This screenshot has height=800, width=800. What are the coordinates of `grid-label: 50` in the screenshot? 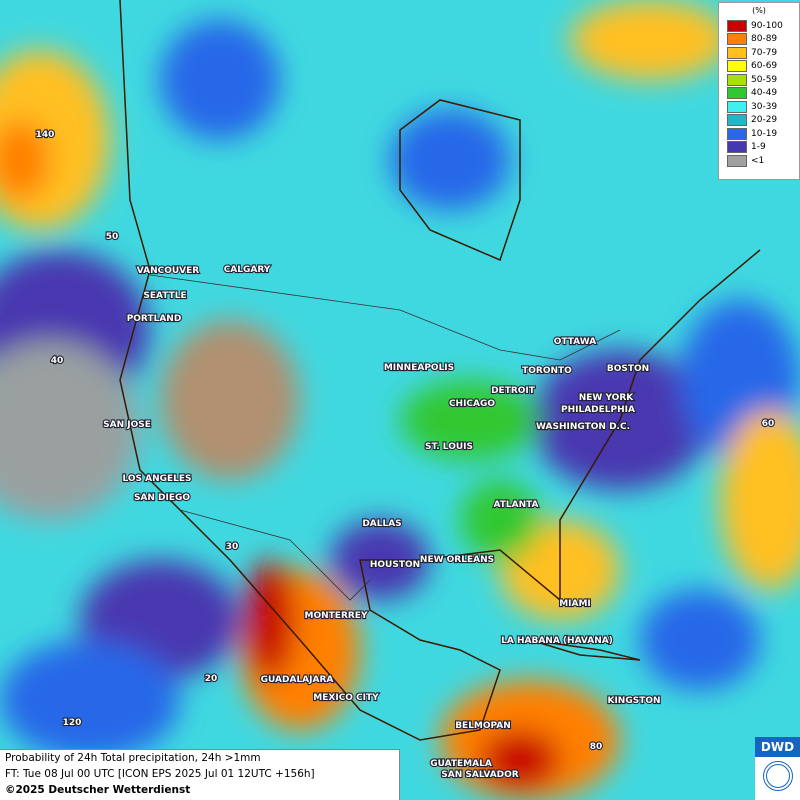 It's located at (112, 237).